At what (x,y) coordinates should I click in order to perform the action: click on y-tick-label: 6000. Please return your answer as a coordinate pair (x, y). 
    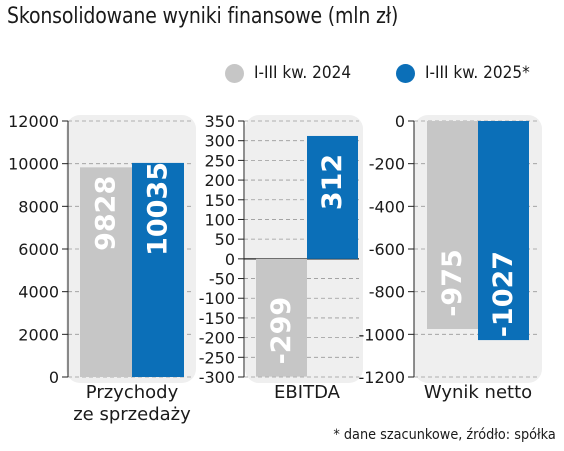
    Looking at the image, I should click on (38, 249).